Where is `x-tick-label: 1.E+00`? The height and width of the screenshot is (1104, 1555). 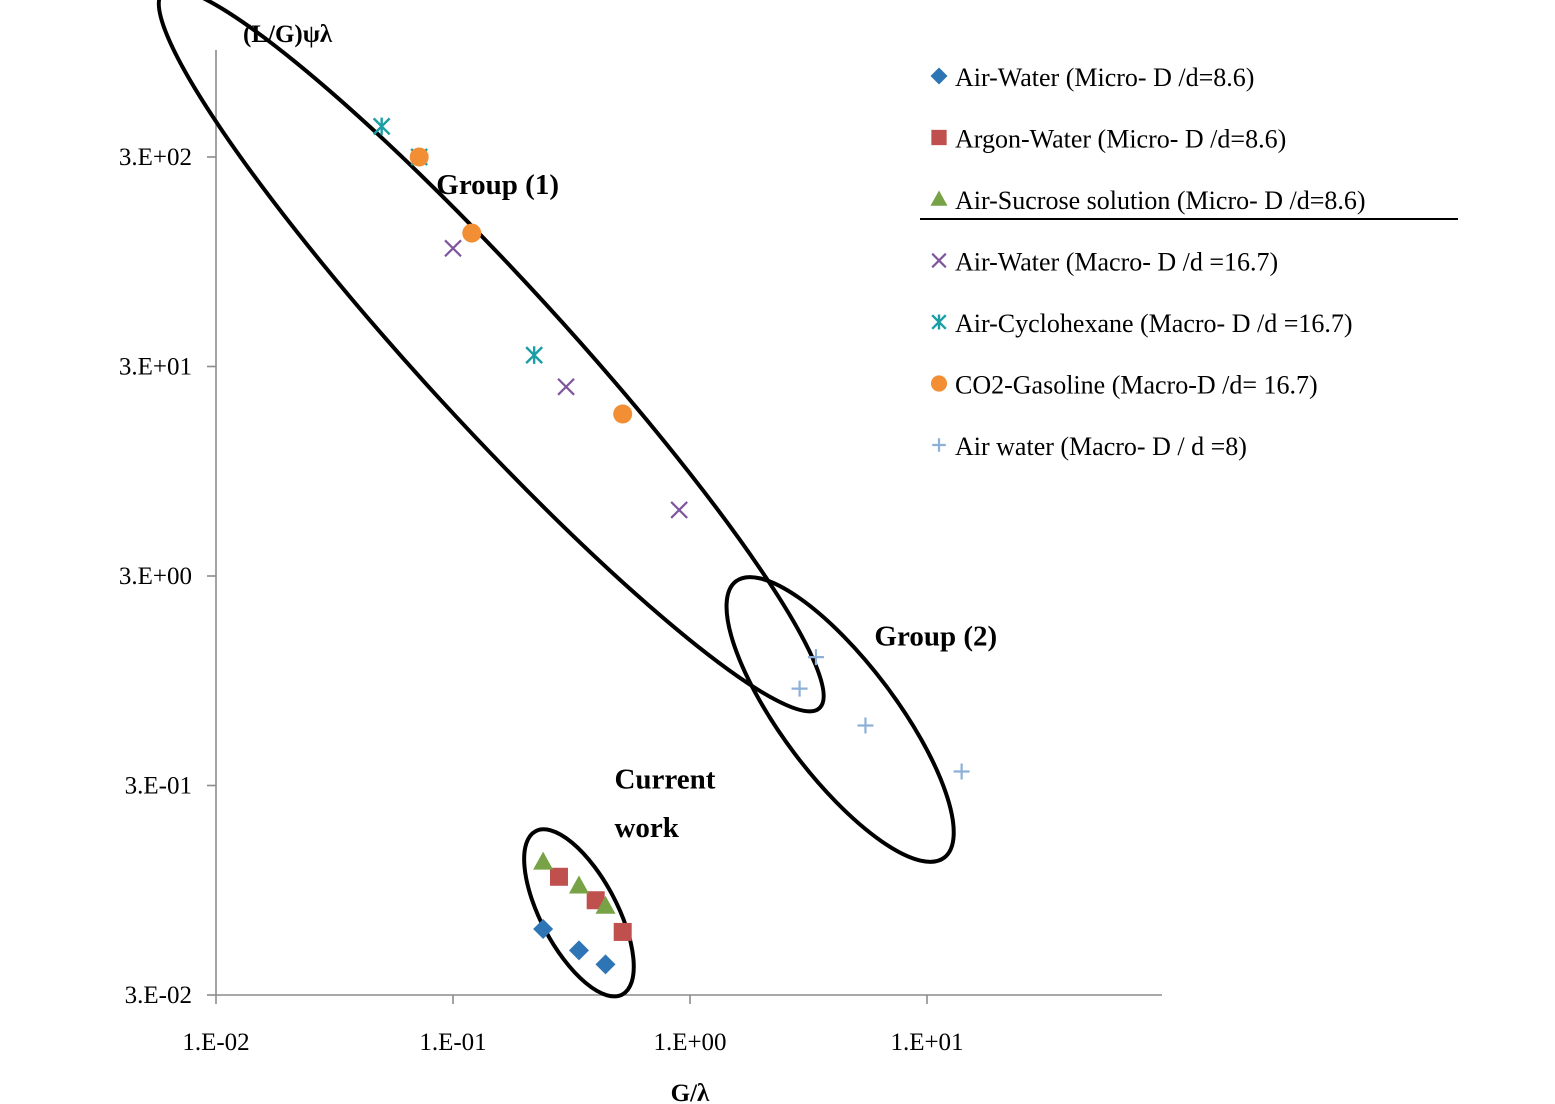
x-tick-label: 1.E+00 is located at coordinates (689, 1042).